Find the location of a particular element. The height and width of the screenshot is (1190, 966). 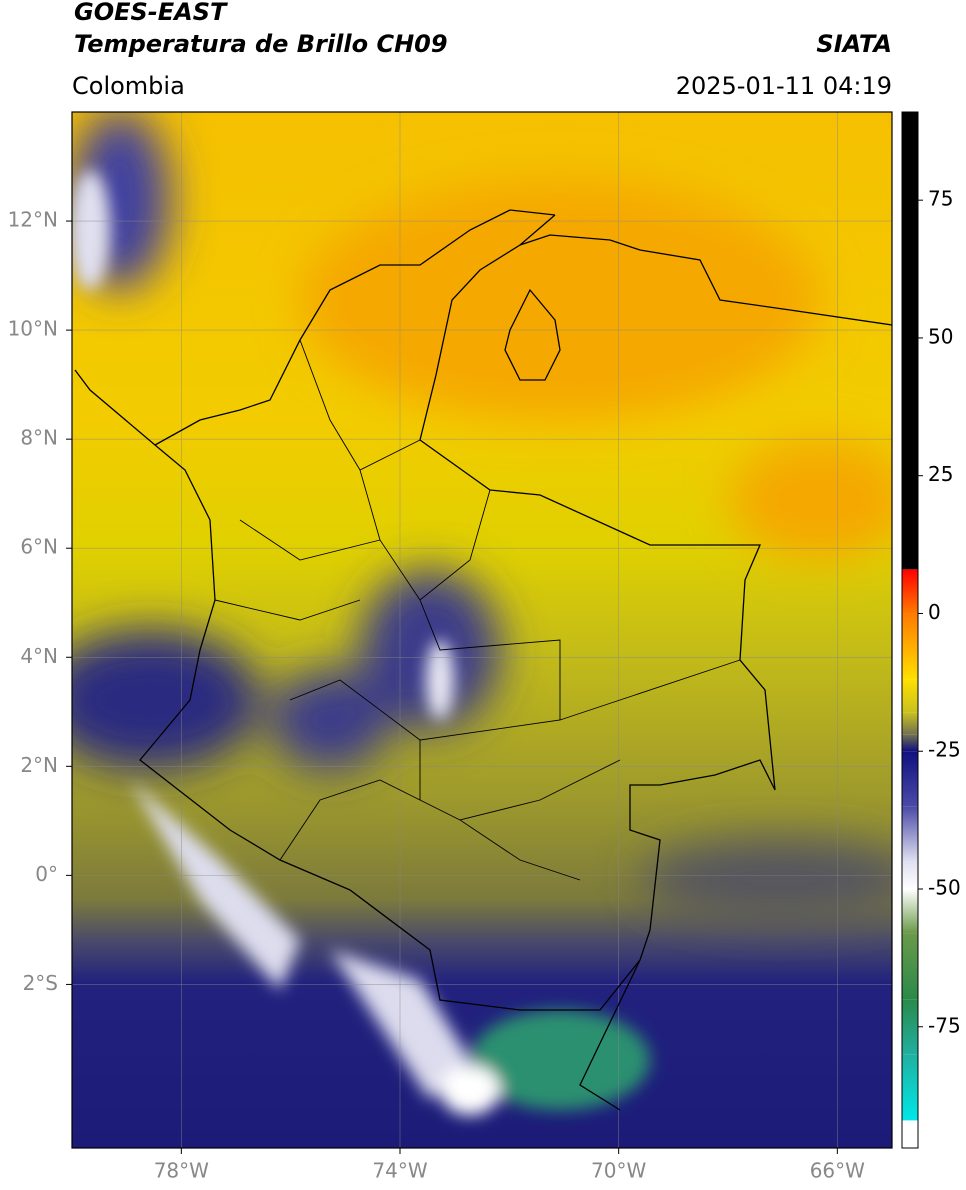

colorbar-tick-label: -50 is located at coordinates (944, 888).